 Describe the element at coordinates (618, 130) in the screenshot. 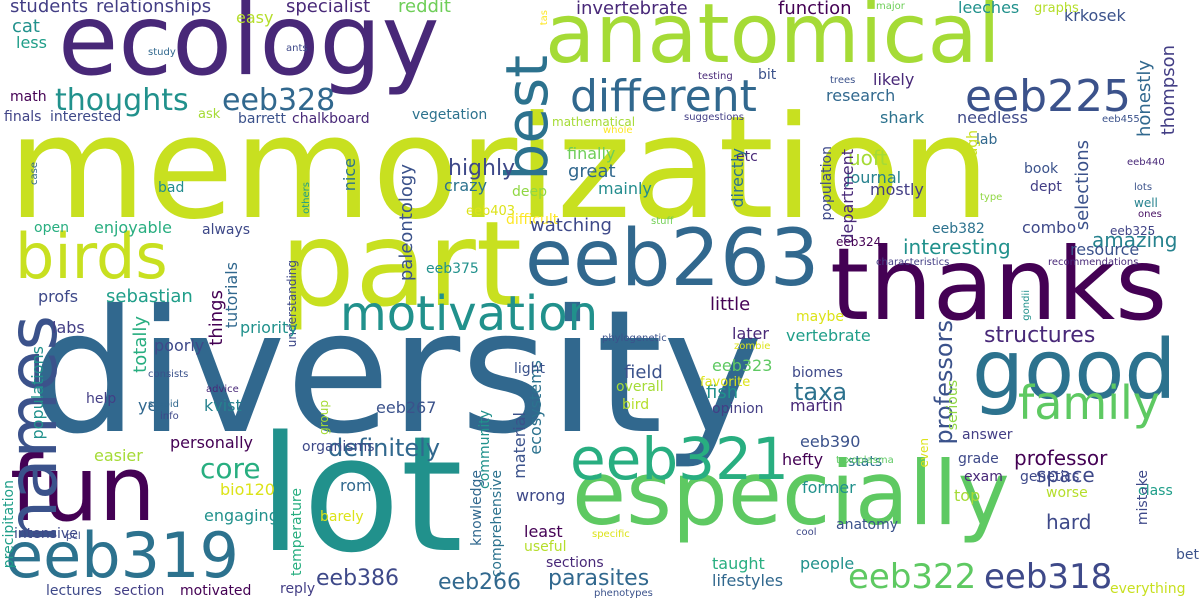

I see `word-whole: whole` at that location.